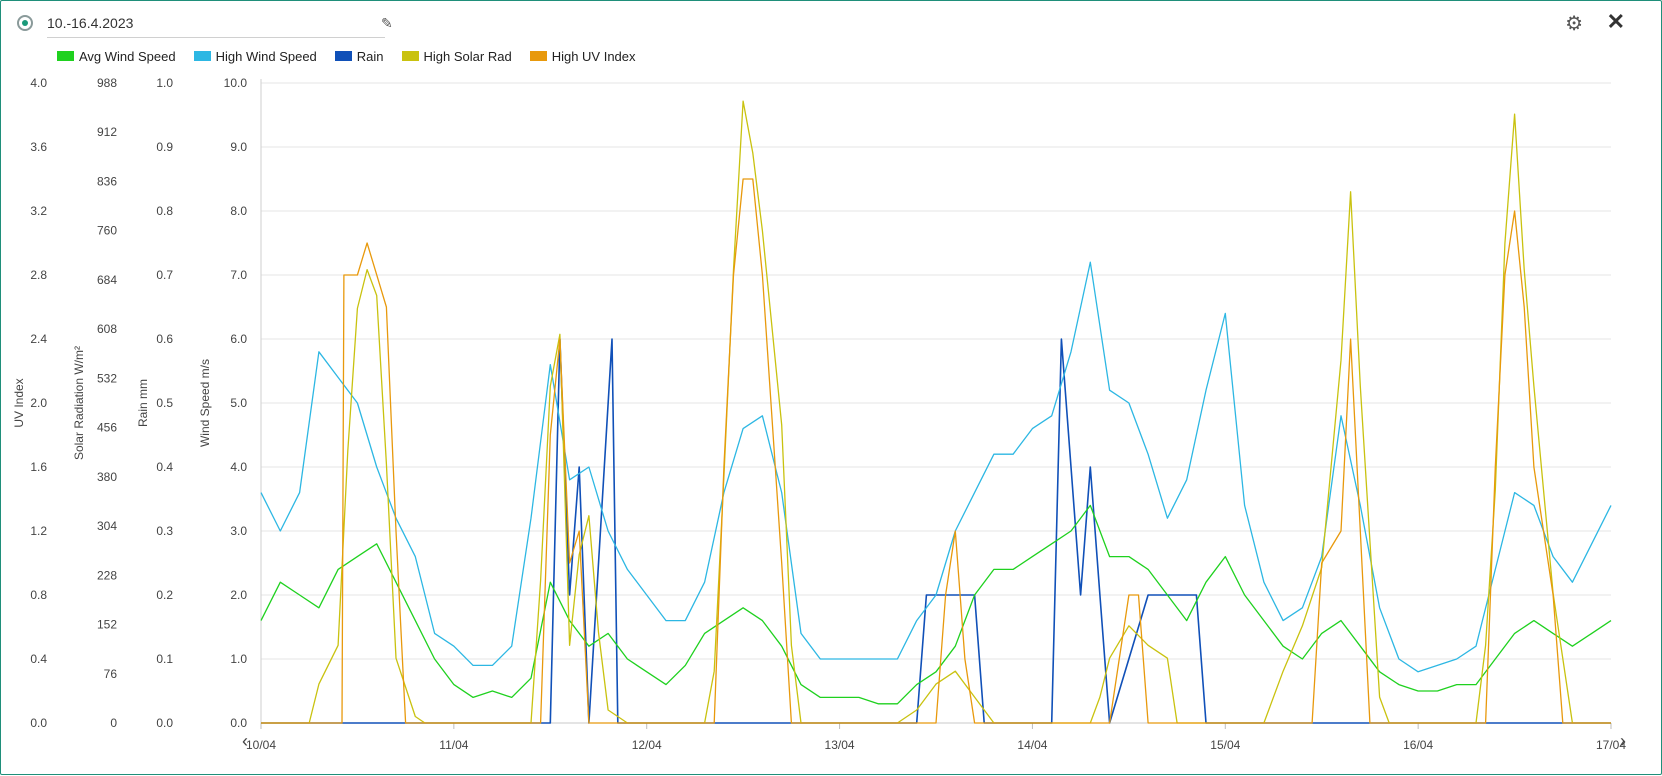 The width and height of the screenshot is (1662, 776). Describe the element at coordinates (238, 211) in the screenshot. I see `y-tick-label: 8.0` at that location.